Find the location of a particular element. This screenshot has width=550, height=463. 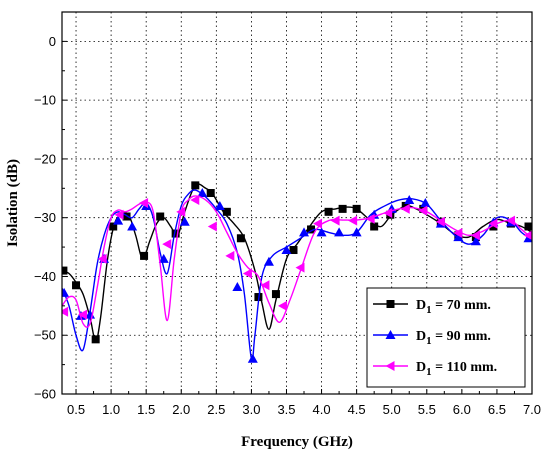

y-tick-label: −50 is located at coordinates (45, 335).